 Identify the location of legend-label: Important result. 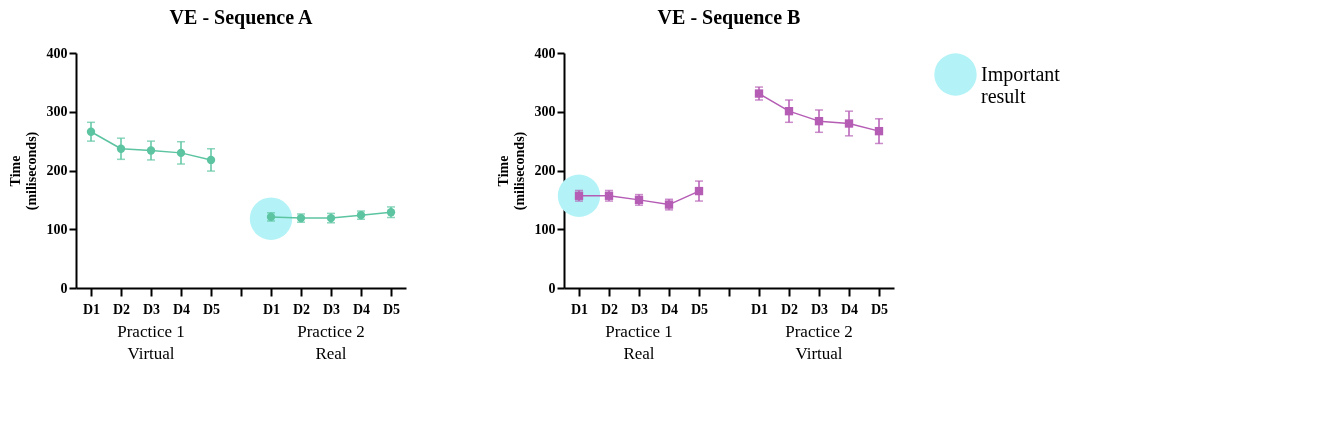
(1021, 84).